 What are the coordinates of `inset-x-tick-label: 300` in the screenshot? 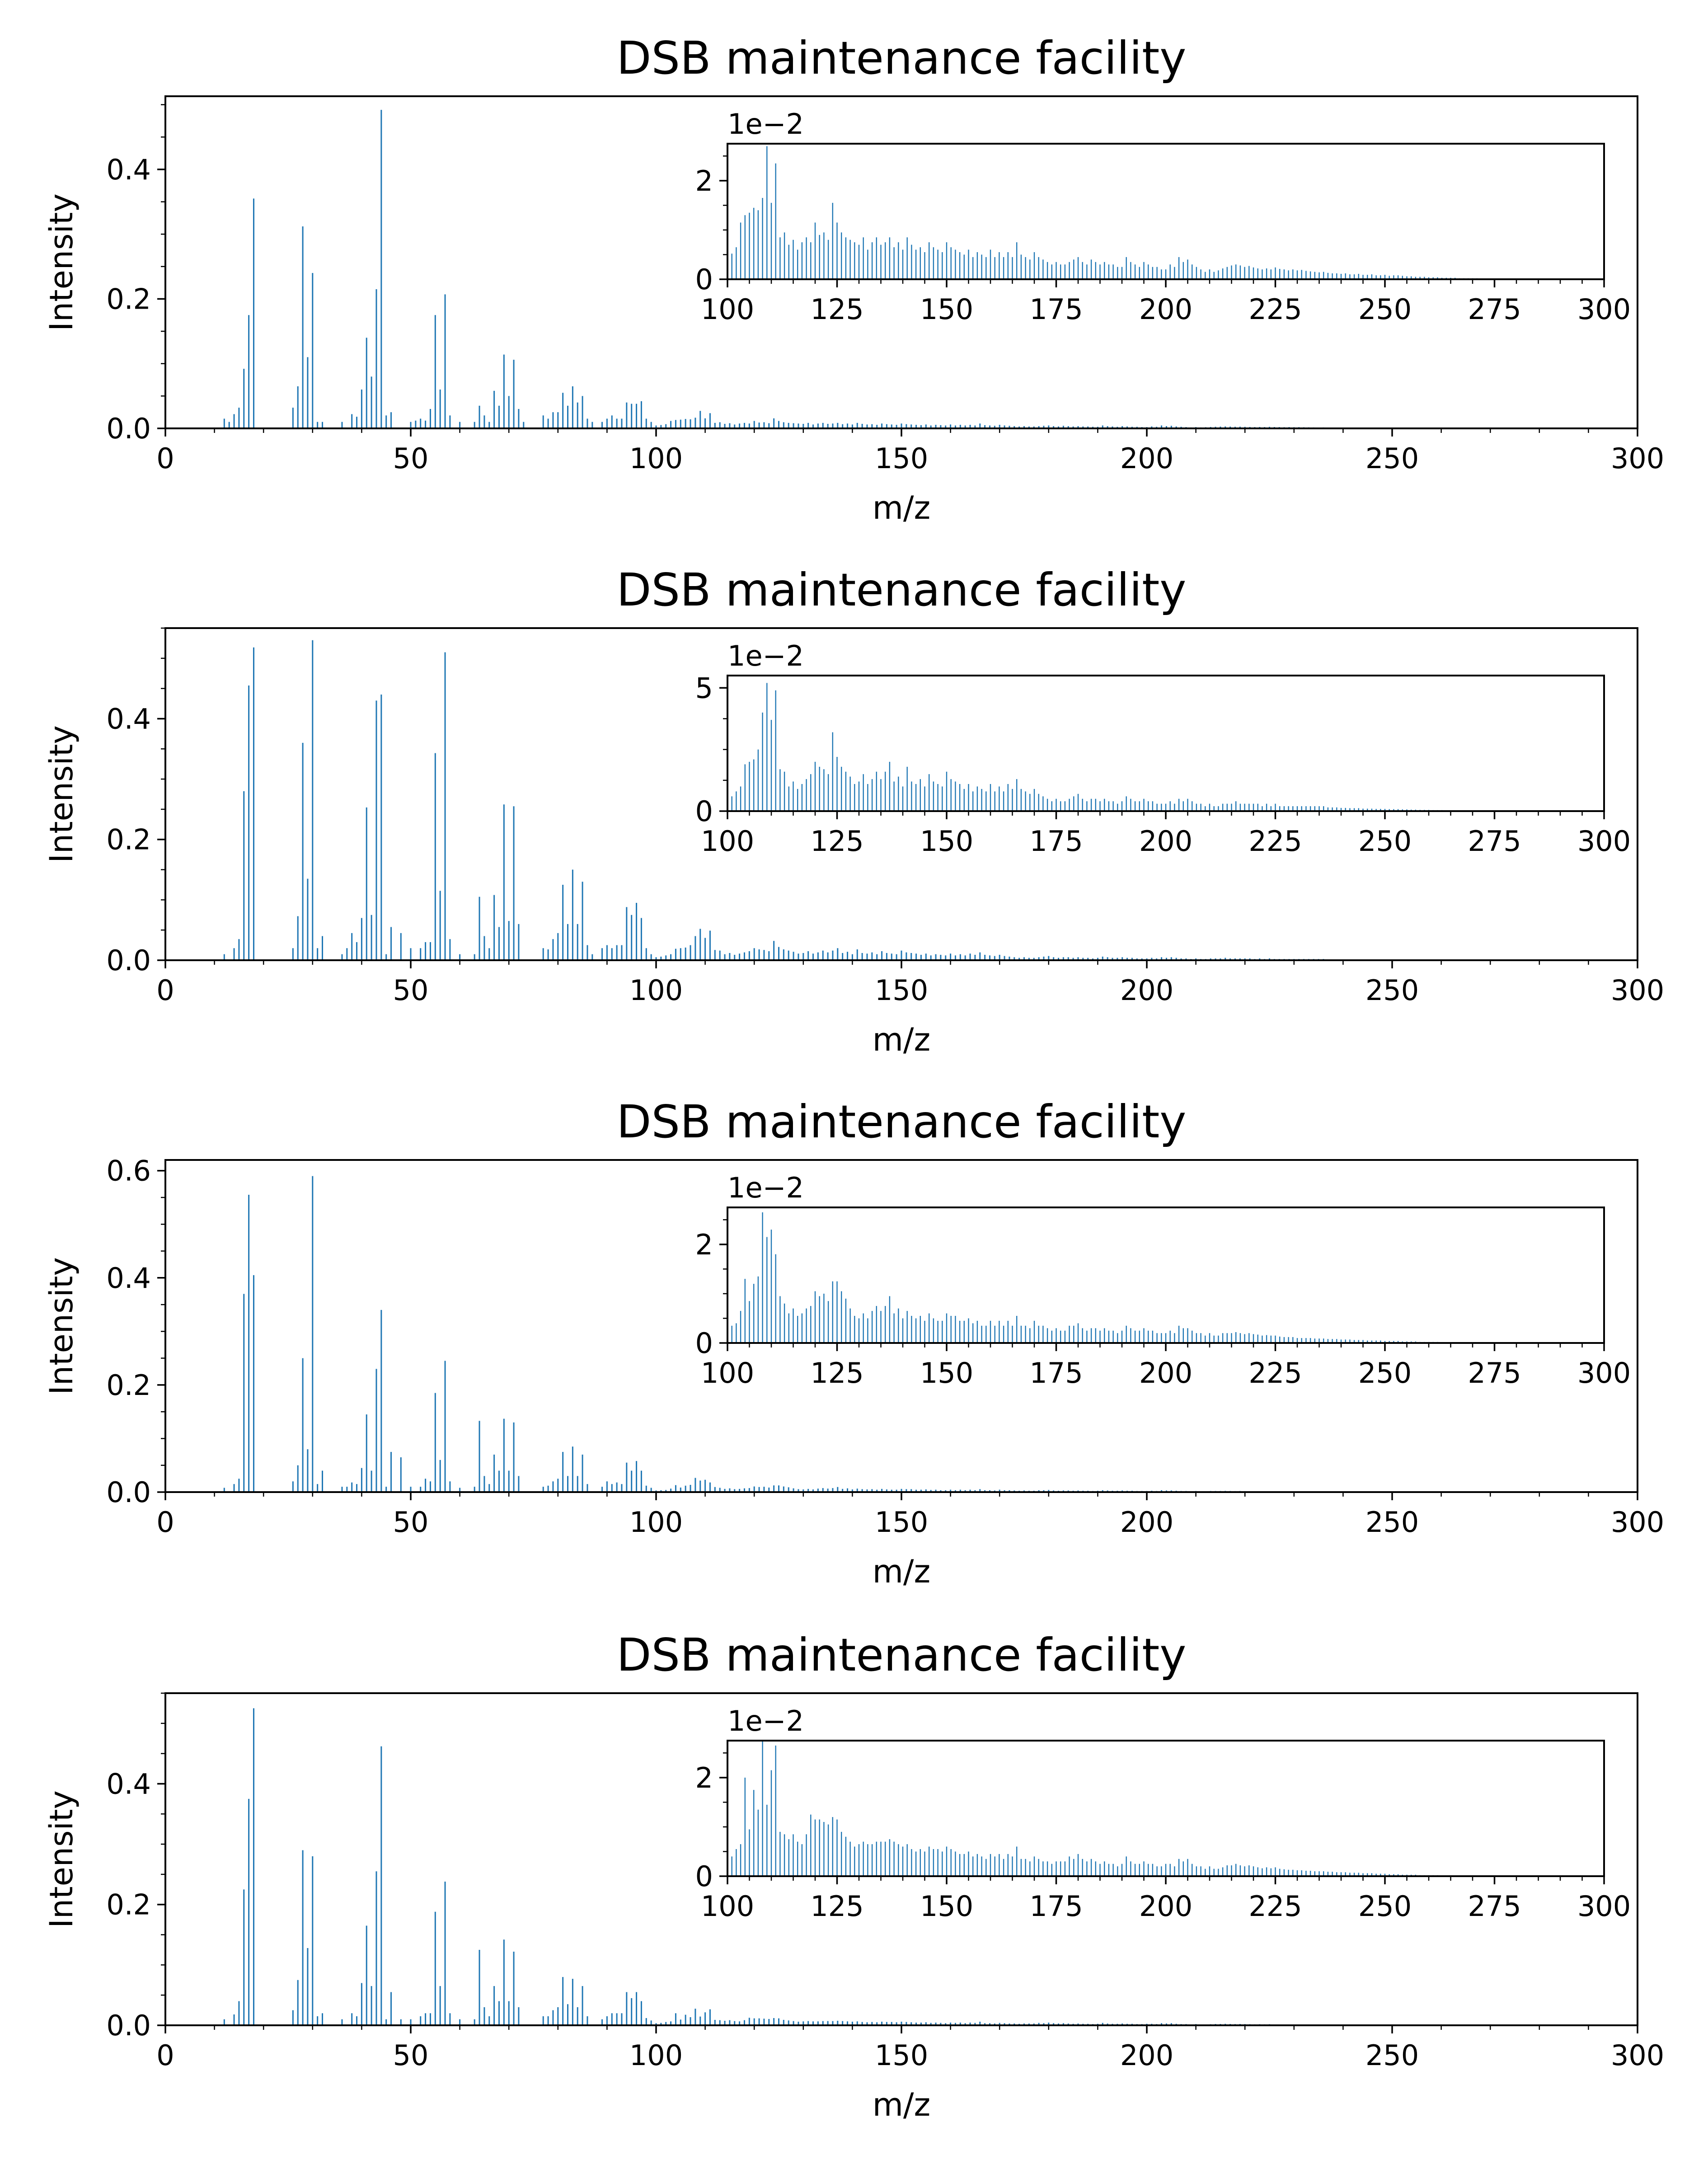 It's located at (1604, 1907).